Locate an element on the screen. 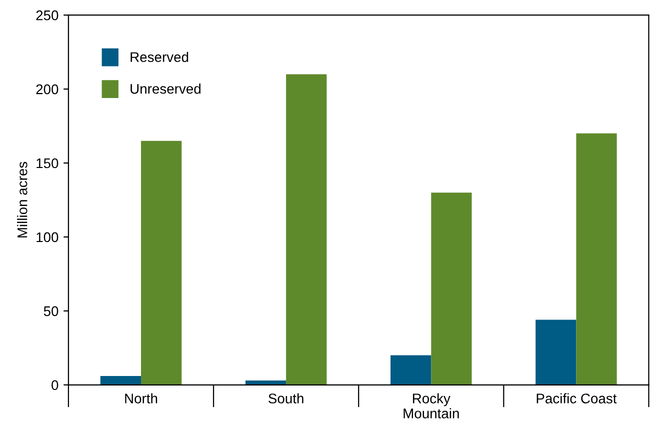 The height and width of the screenshot is (431, 652). x-tick-label: Rocky Mountain is located at coordinates (431, 405).